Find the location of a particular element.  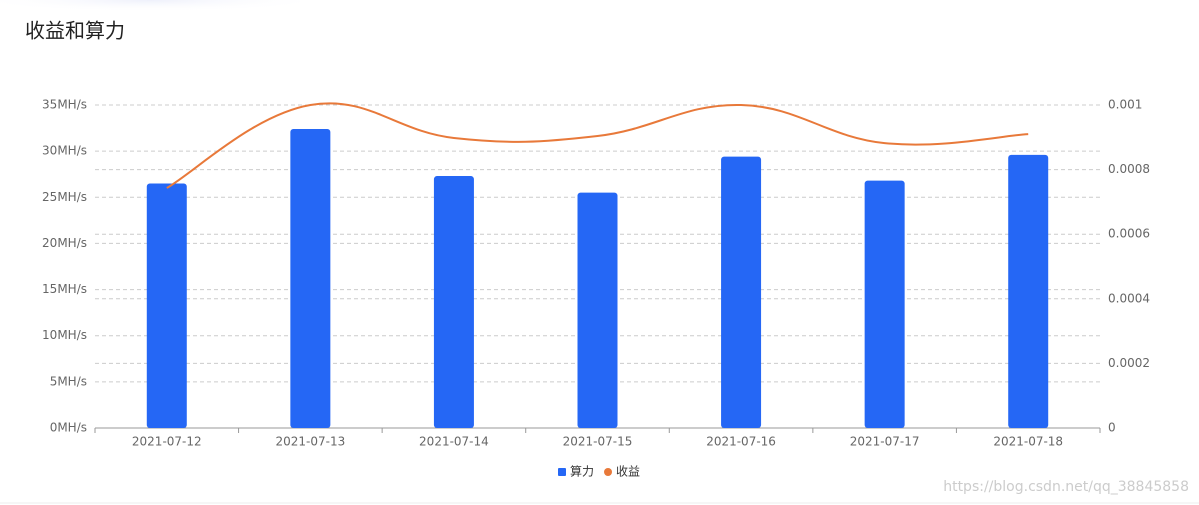

y-tick-label: 35MH/s is located at coordinates (64, 105).